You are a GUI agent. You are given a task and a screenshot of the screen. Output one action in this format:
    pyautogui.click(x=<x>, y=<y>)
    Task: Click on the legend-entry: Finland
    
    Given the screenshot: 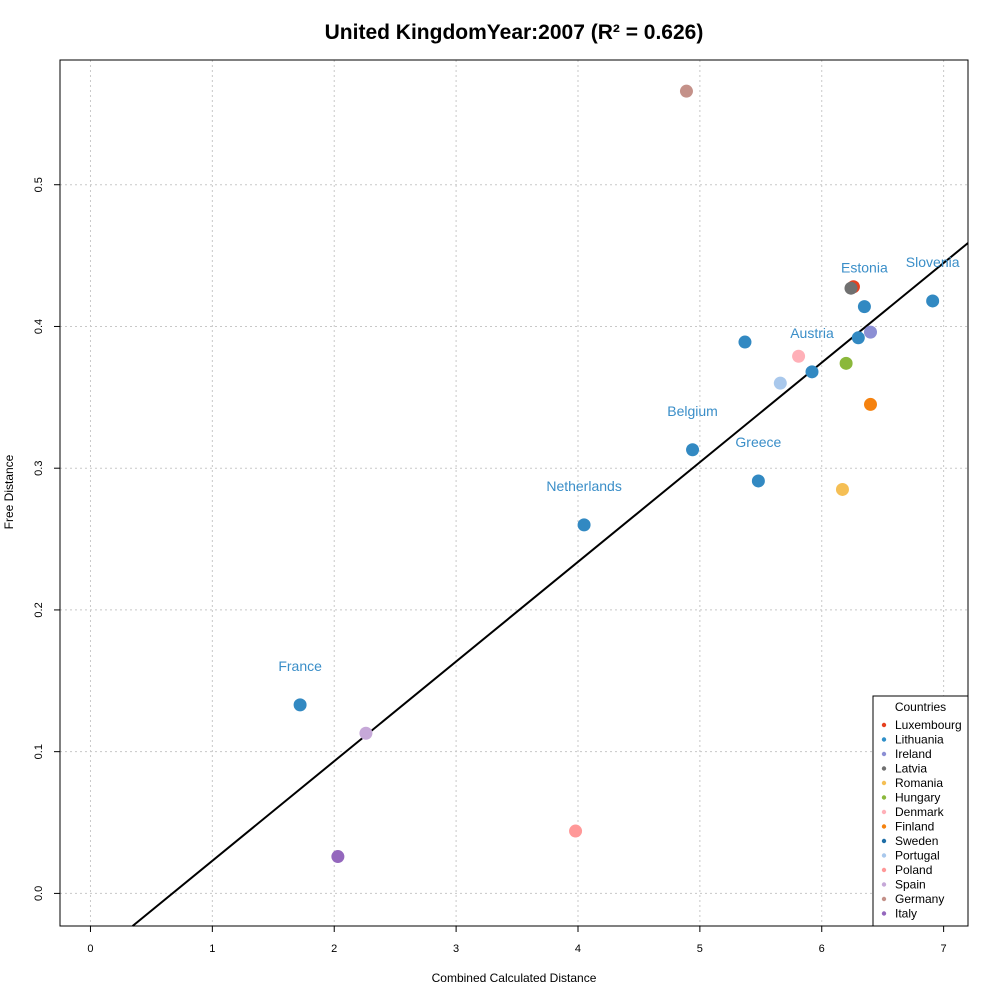 What is the action you would take?
    pyautogui.click(x=914, y=827)
    